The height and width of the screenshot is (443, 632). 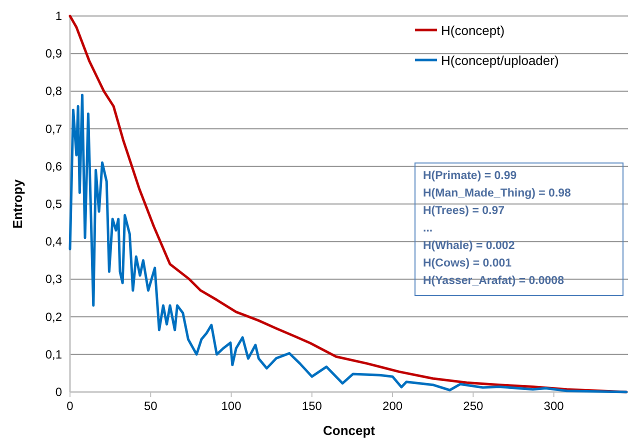 What do you see at coordinates (53, 91) in the screenshot?
I see `y-tick-label: 0,8` at bounding box center [53, 91].